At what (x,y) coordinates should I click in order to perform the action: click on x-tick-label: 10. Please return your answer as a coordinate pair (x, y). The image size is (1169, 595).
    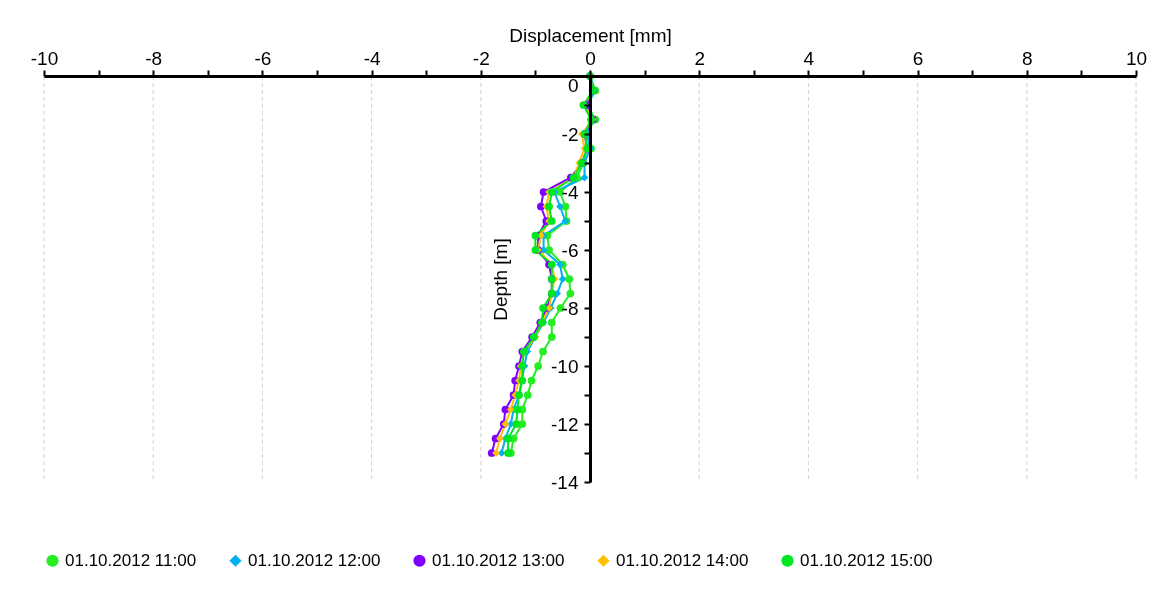
    Looking at the image, I should click on (1136, 58).